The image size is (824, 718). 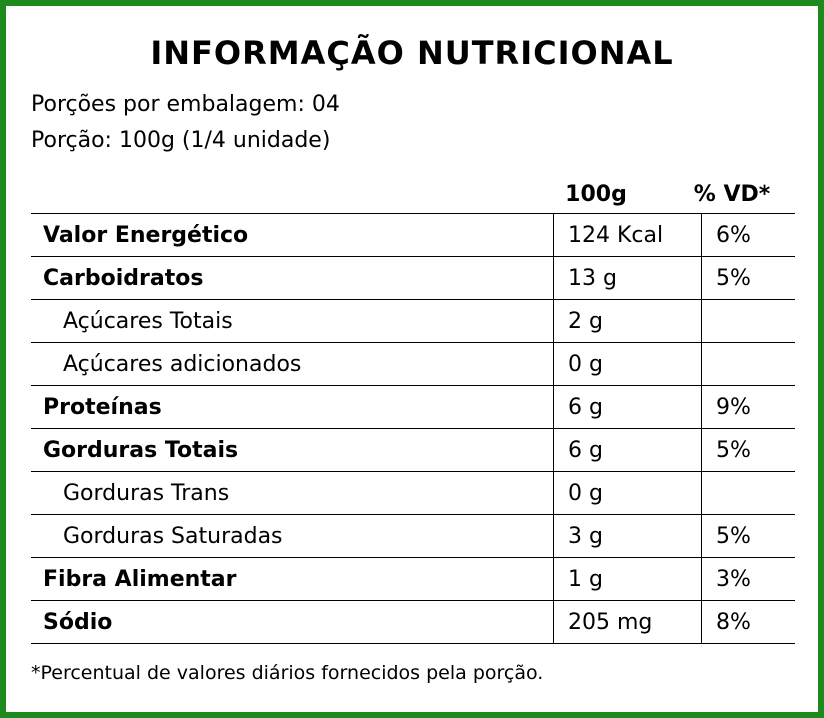 I want to click on nutrient-vd: 3%, so click(x=749, y=579).